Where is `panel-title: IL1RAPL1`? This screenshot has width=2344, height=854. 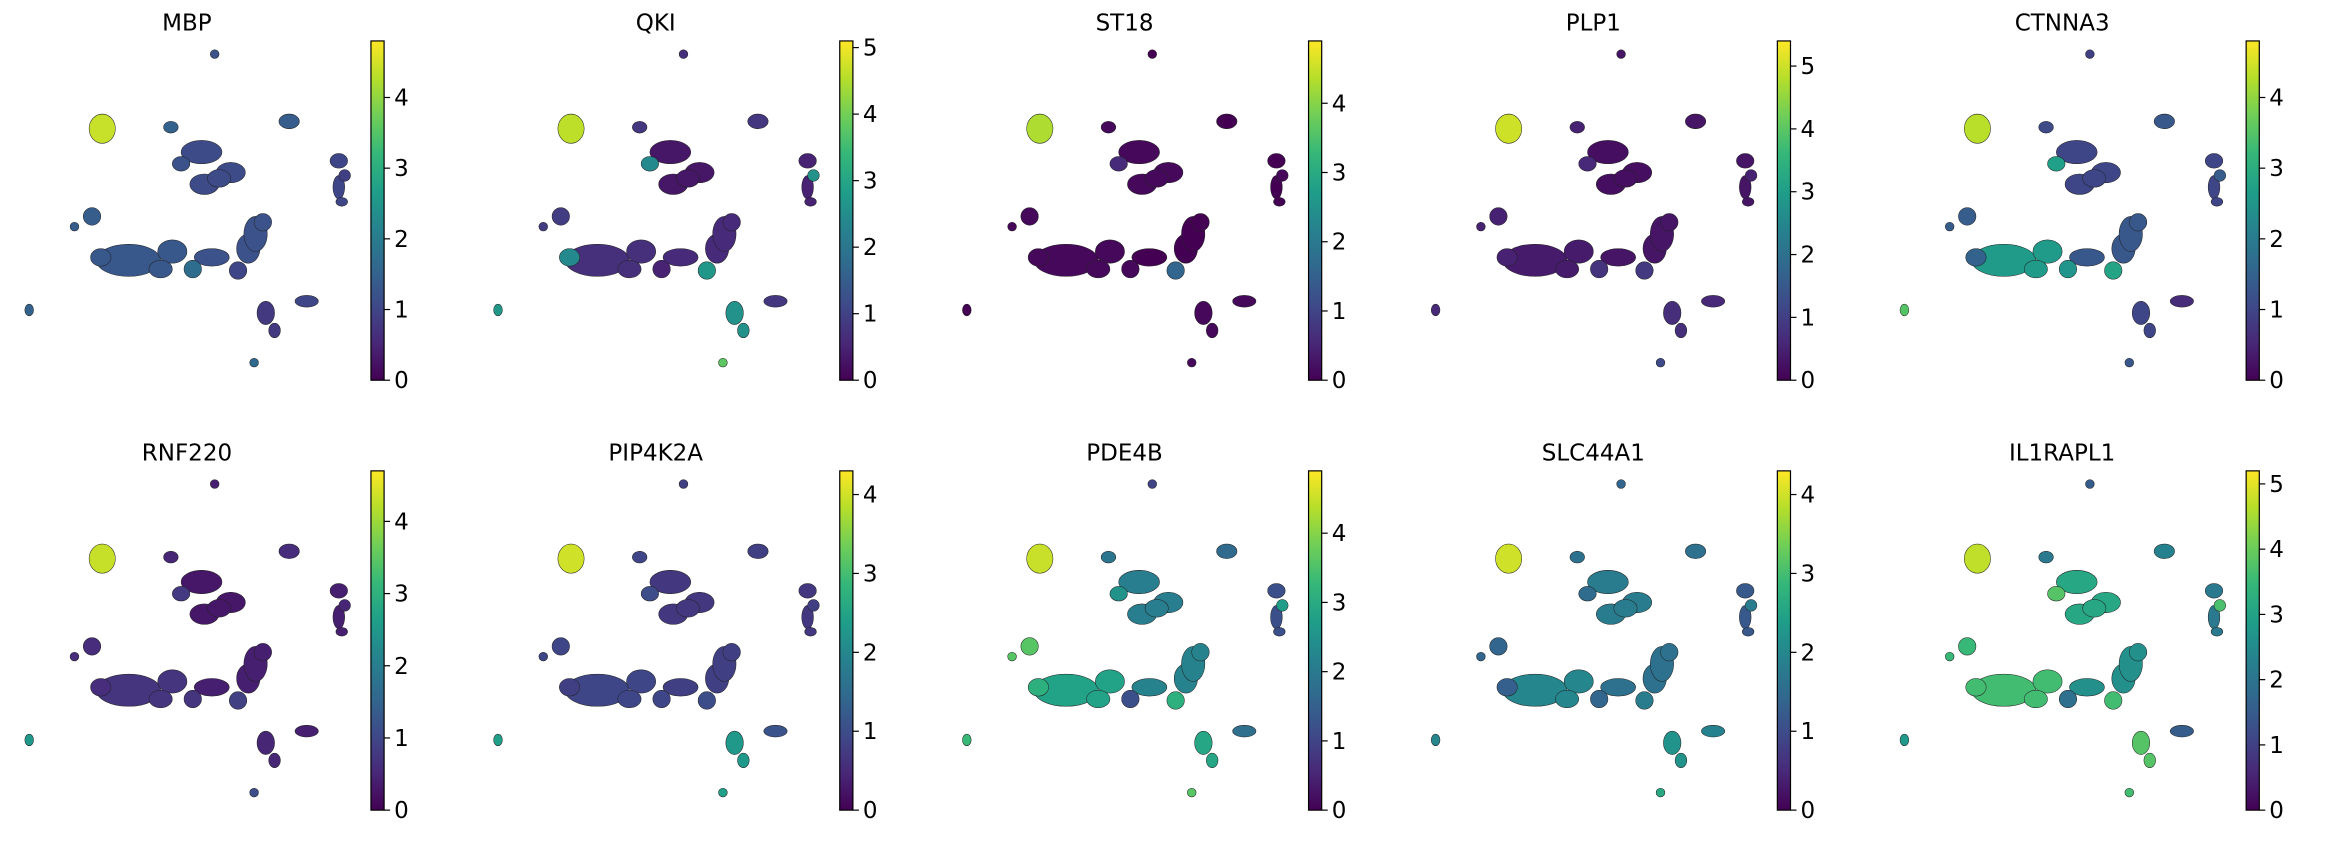
panel-title: IL1RAPL1 is located at coordinates (2062, 454).